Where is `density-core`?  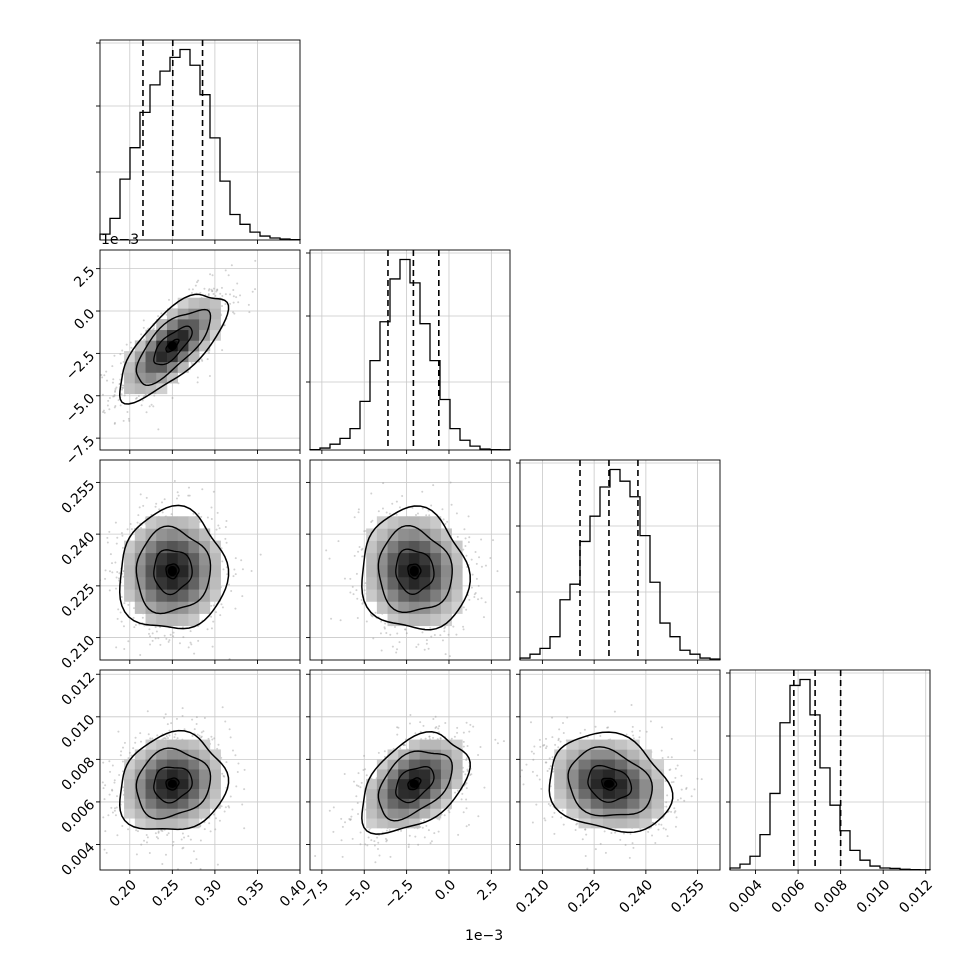
density-core is located at coordinates (172, 784).